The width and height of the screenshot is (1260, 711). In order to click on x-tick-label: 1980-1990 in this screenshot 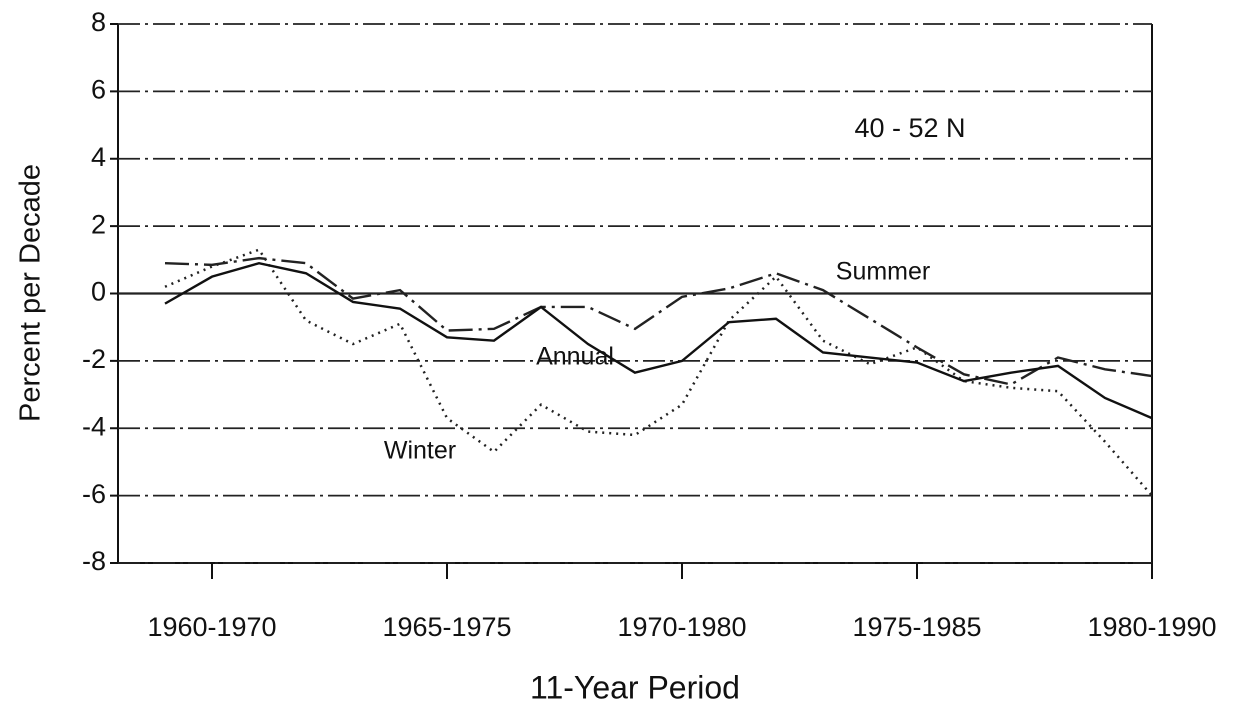, I will do `click(1151, 627)`.